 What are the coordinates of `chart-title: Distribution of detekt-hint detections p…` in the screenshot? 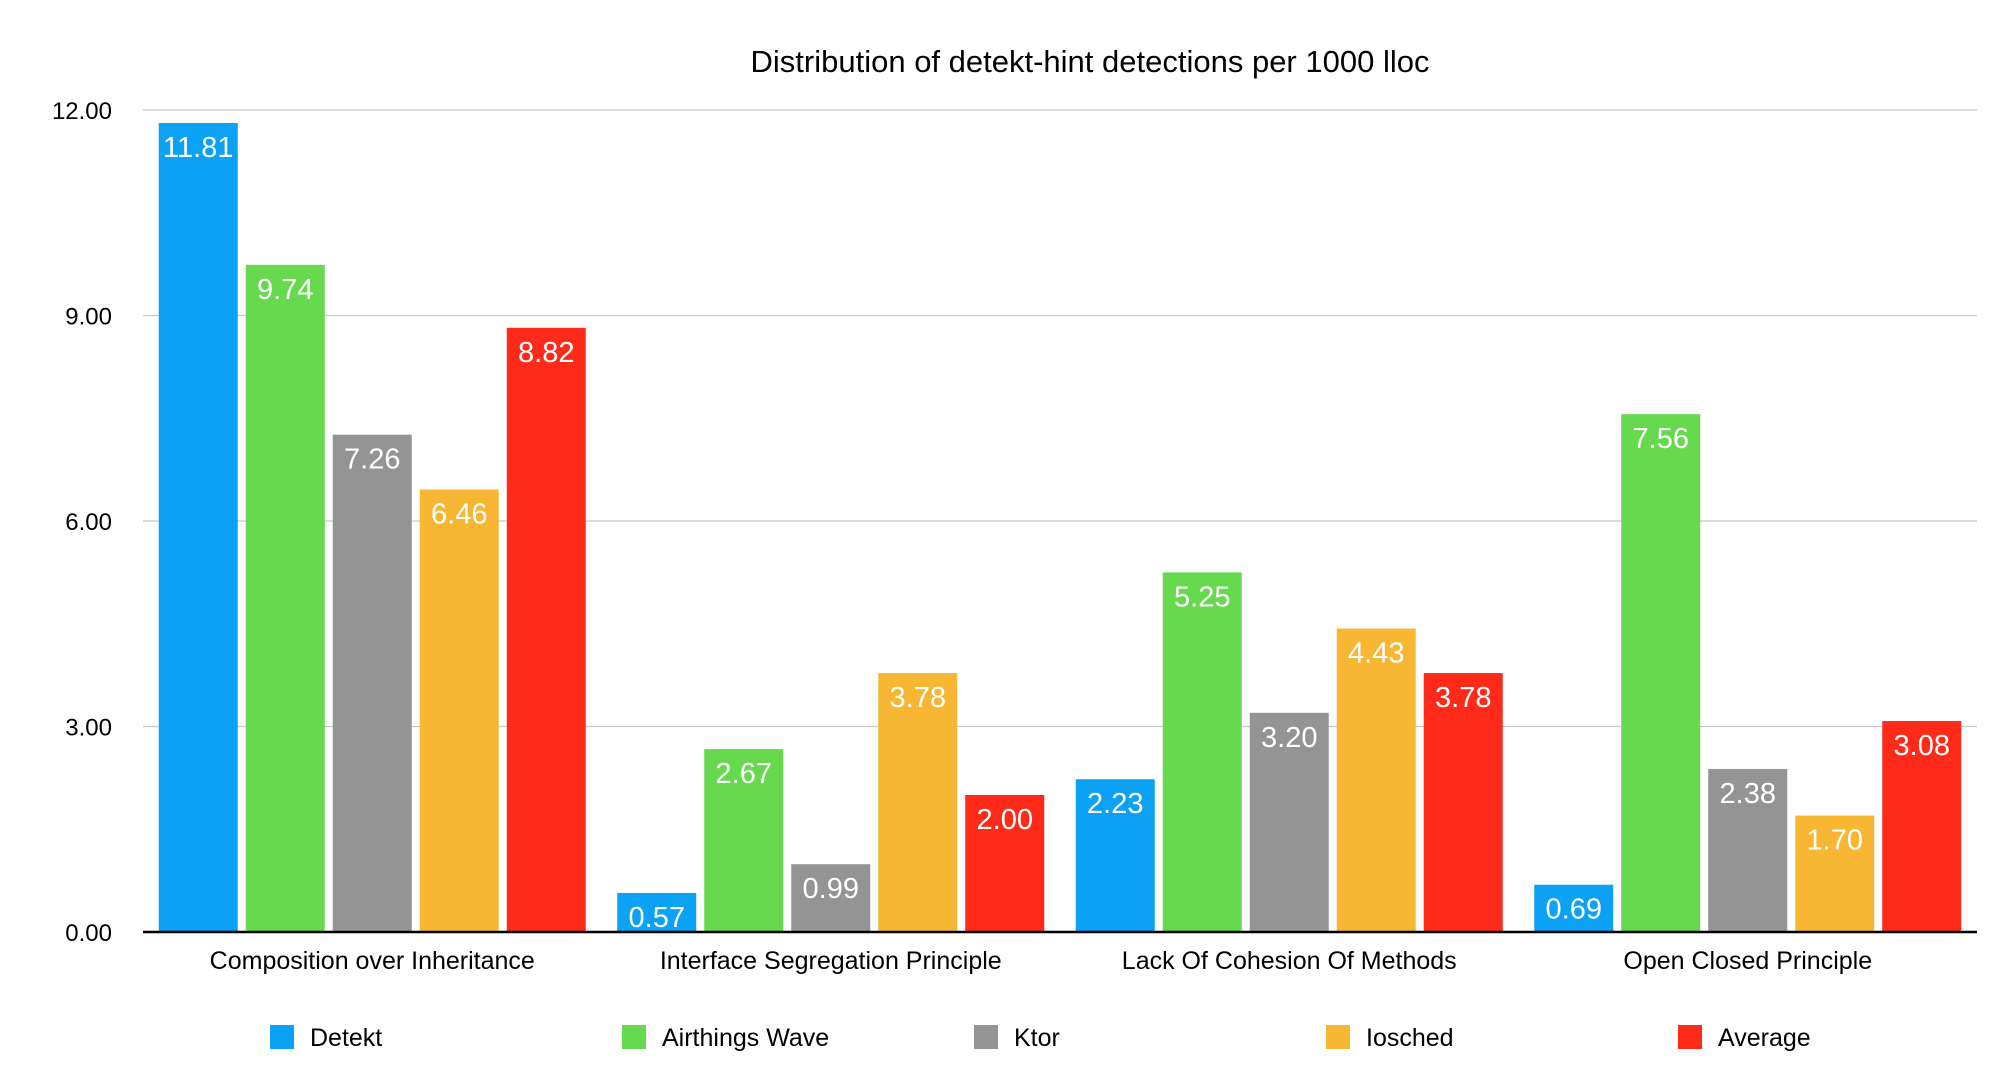 It's located at (1090, 61).